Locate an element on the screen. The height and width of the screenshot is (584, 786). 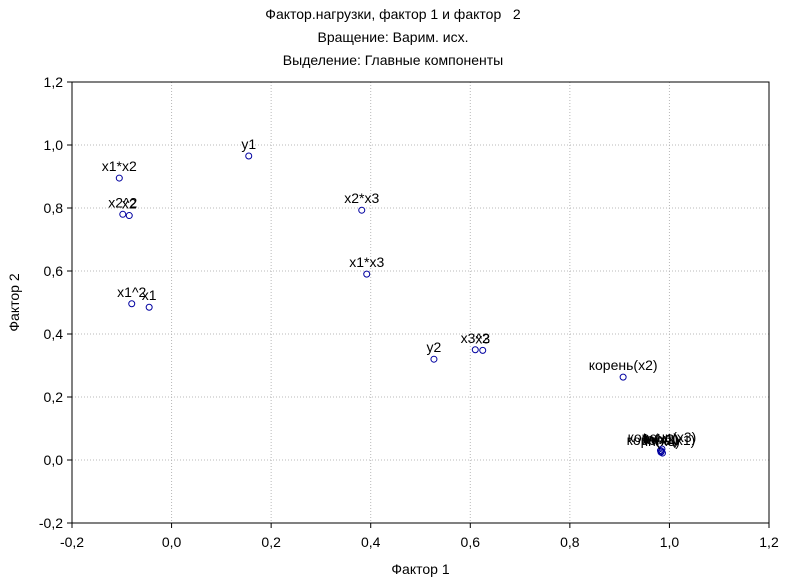
data-point-label: x1^2 is located at coordinates (131, 292).